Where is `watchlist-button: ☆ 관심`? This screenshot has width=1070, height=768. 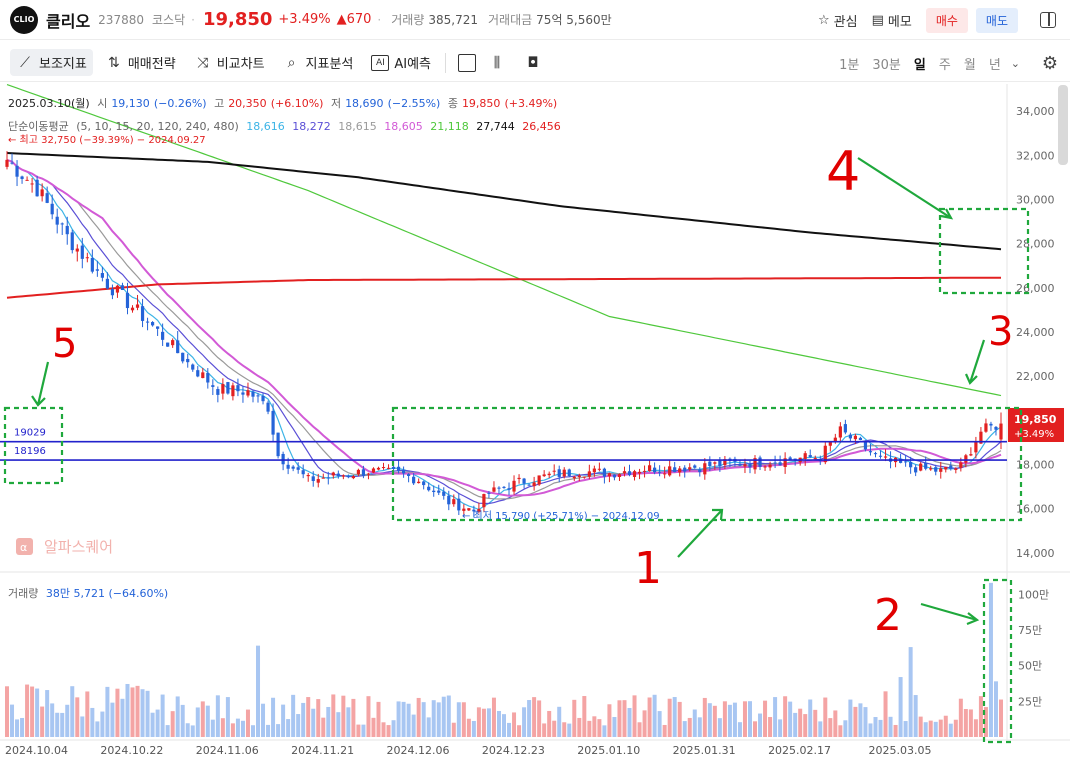
watchlist-button: ☆ 관심 is located at coordinates (838, 20).